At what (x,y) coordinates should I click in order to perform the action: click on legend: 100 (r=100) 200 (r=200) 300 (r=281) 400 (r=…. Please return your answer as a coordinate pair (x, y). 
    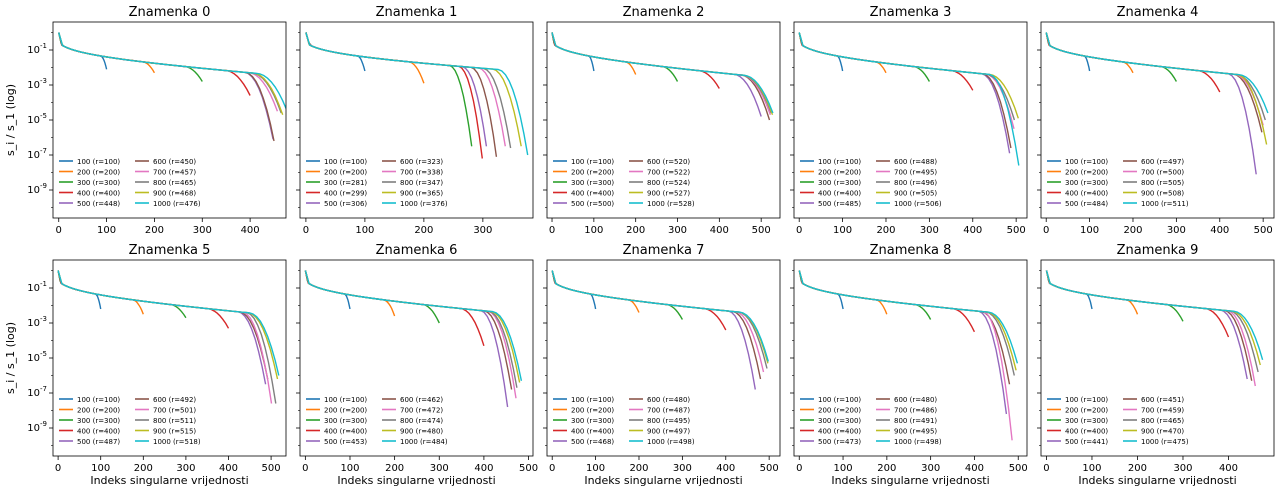
    Looking at the image, I should click on (377, 183).